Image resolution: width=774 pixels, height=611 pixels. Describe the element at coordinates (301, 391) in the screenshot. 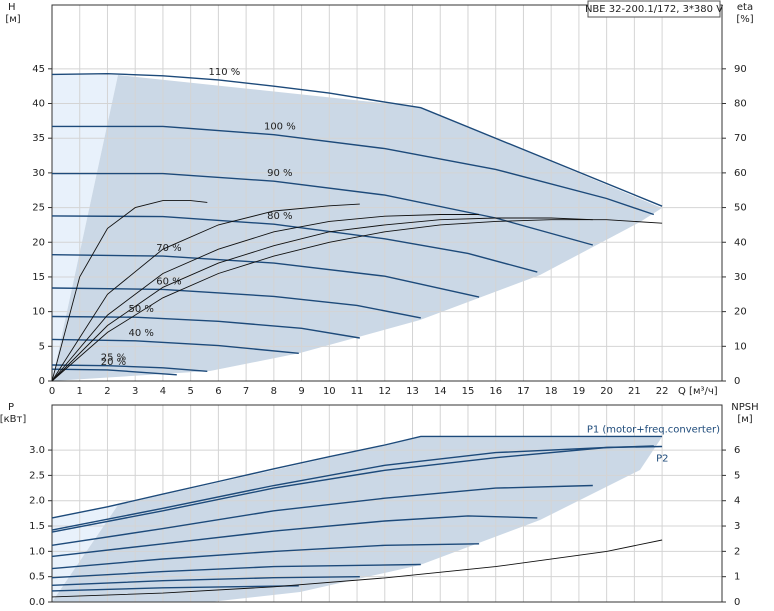

I see `x-tick-label: 9` at that location.